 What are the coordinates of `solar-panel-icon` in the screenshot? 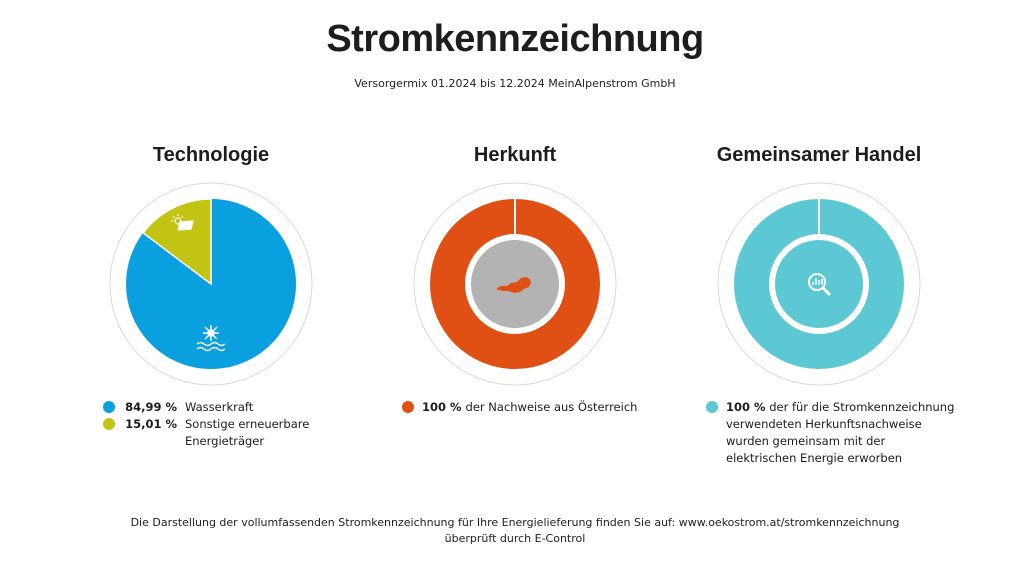 It's located at (182, 222).